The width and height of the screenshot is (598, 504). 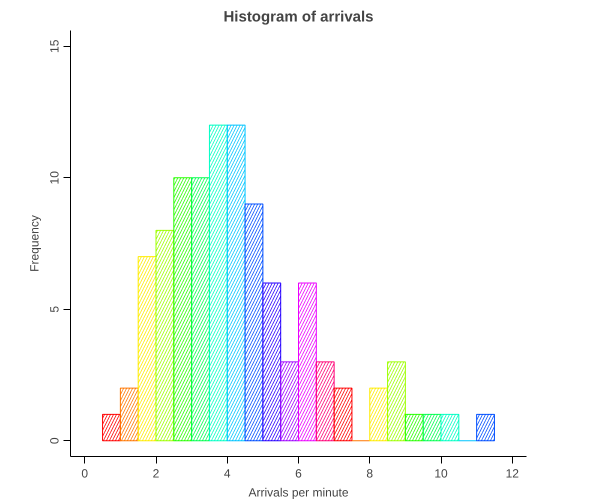 I want to click on chart-title: Histogram of arrivals, so click(x=298, y=17).